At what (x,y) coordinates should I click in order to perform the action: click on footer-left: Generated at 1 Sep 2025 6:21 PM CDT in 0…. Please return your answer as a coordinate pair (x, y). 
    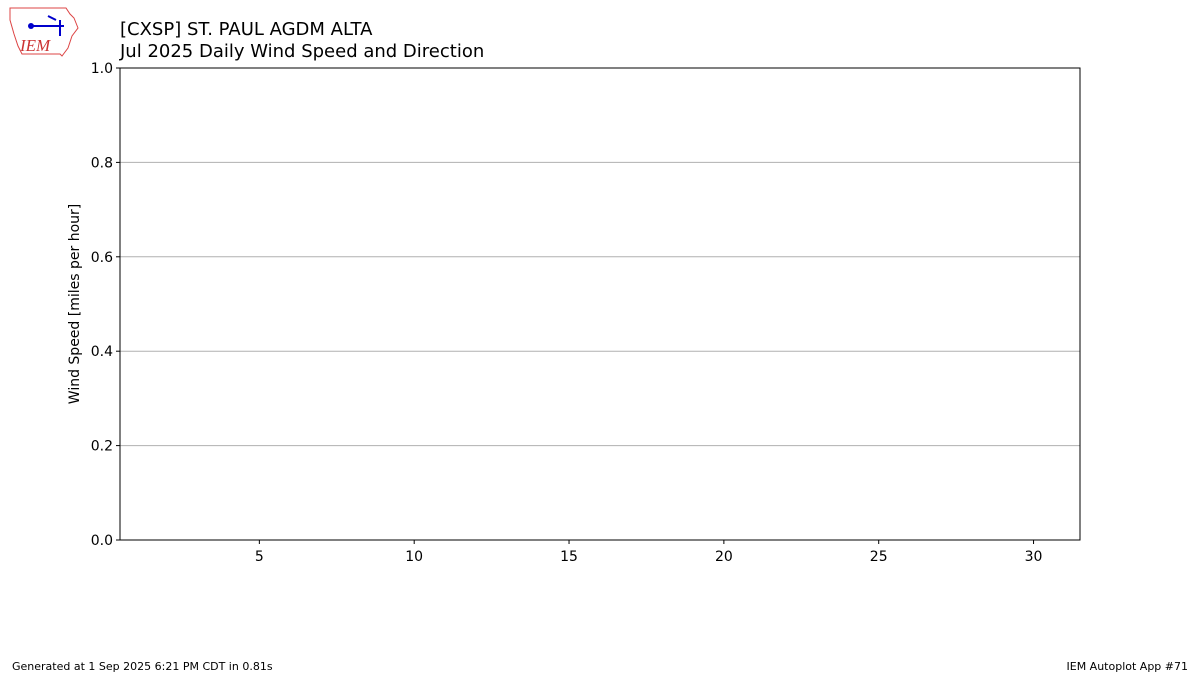
    Looking at the image, I should click on (142, 666).